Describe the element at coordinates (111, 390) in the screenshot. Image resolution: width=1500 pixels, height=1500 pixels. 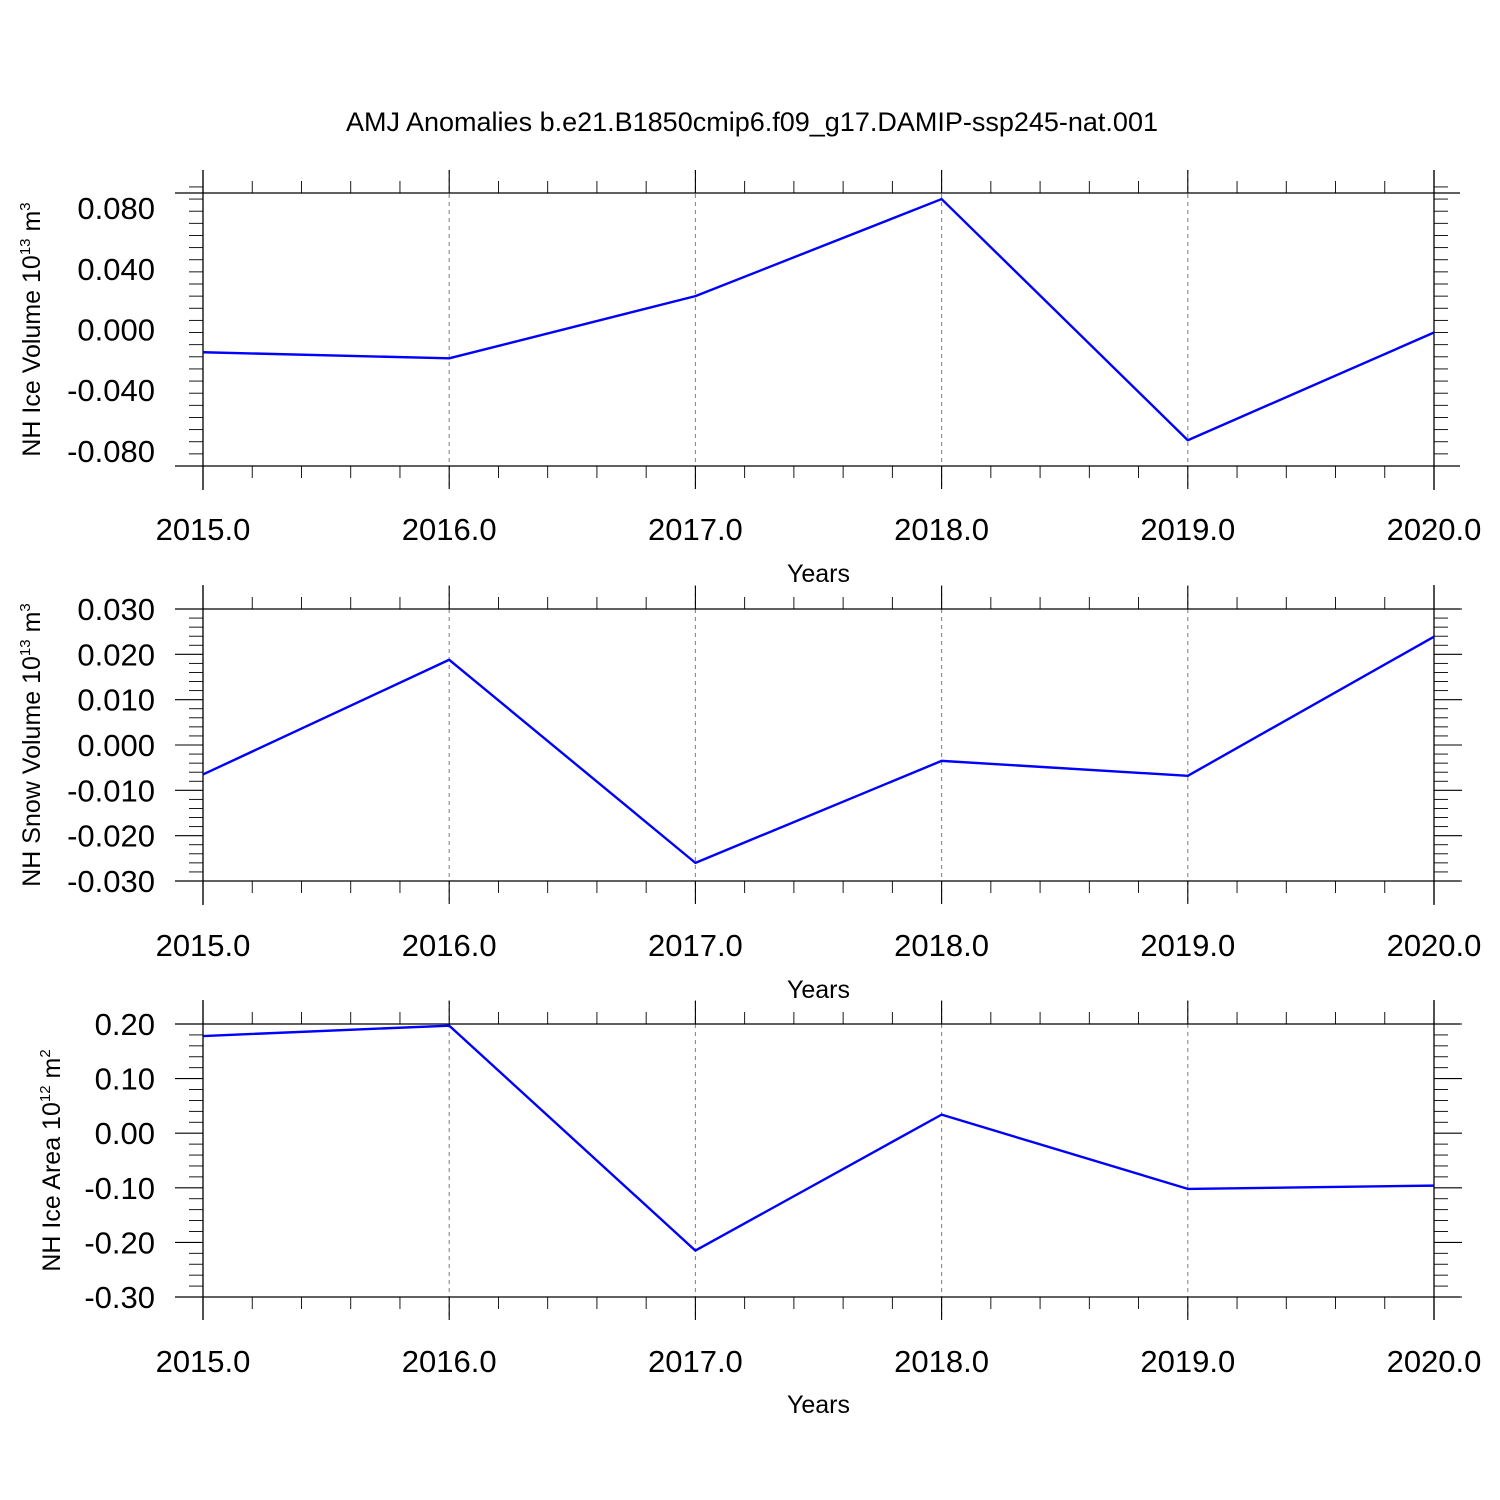
I see `y-tick-label: -0.040` at that location.